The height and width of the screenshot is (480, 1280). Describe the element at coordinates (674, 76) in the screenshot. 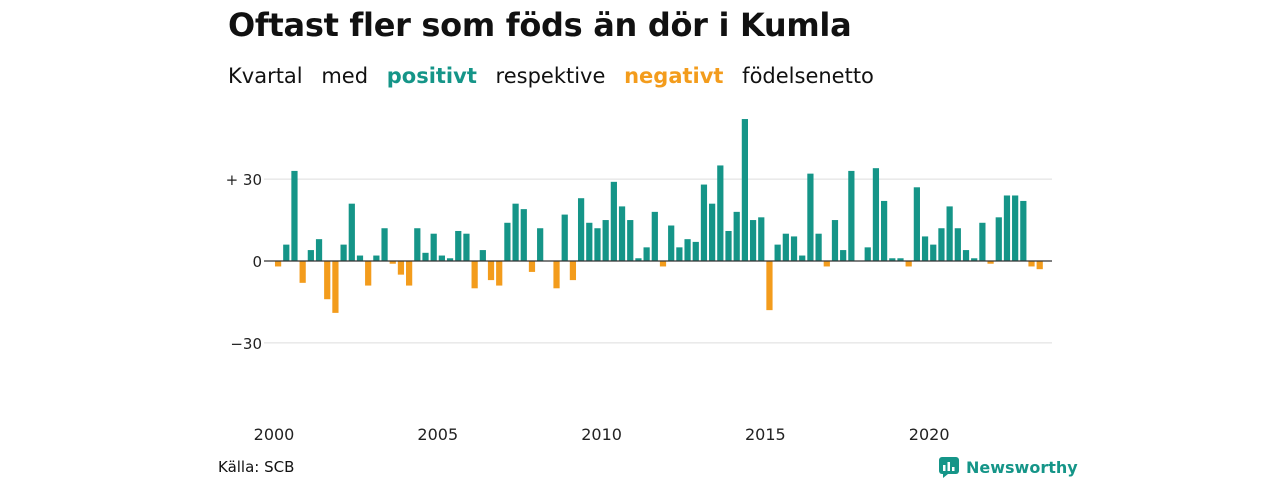

I see `subtitle-negative-label: negativt` at that location.